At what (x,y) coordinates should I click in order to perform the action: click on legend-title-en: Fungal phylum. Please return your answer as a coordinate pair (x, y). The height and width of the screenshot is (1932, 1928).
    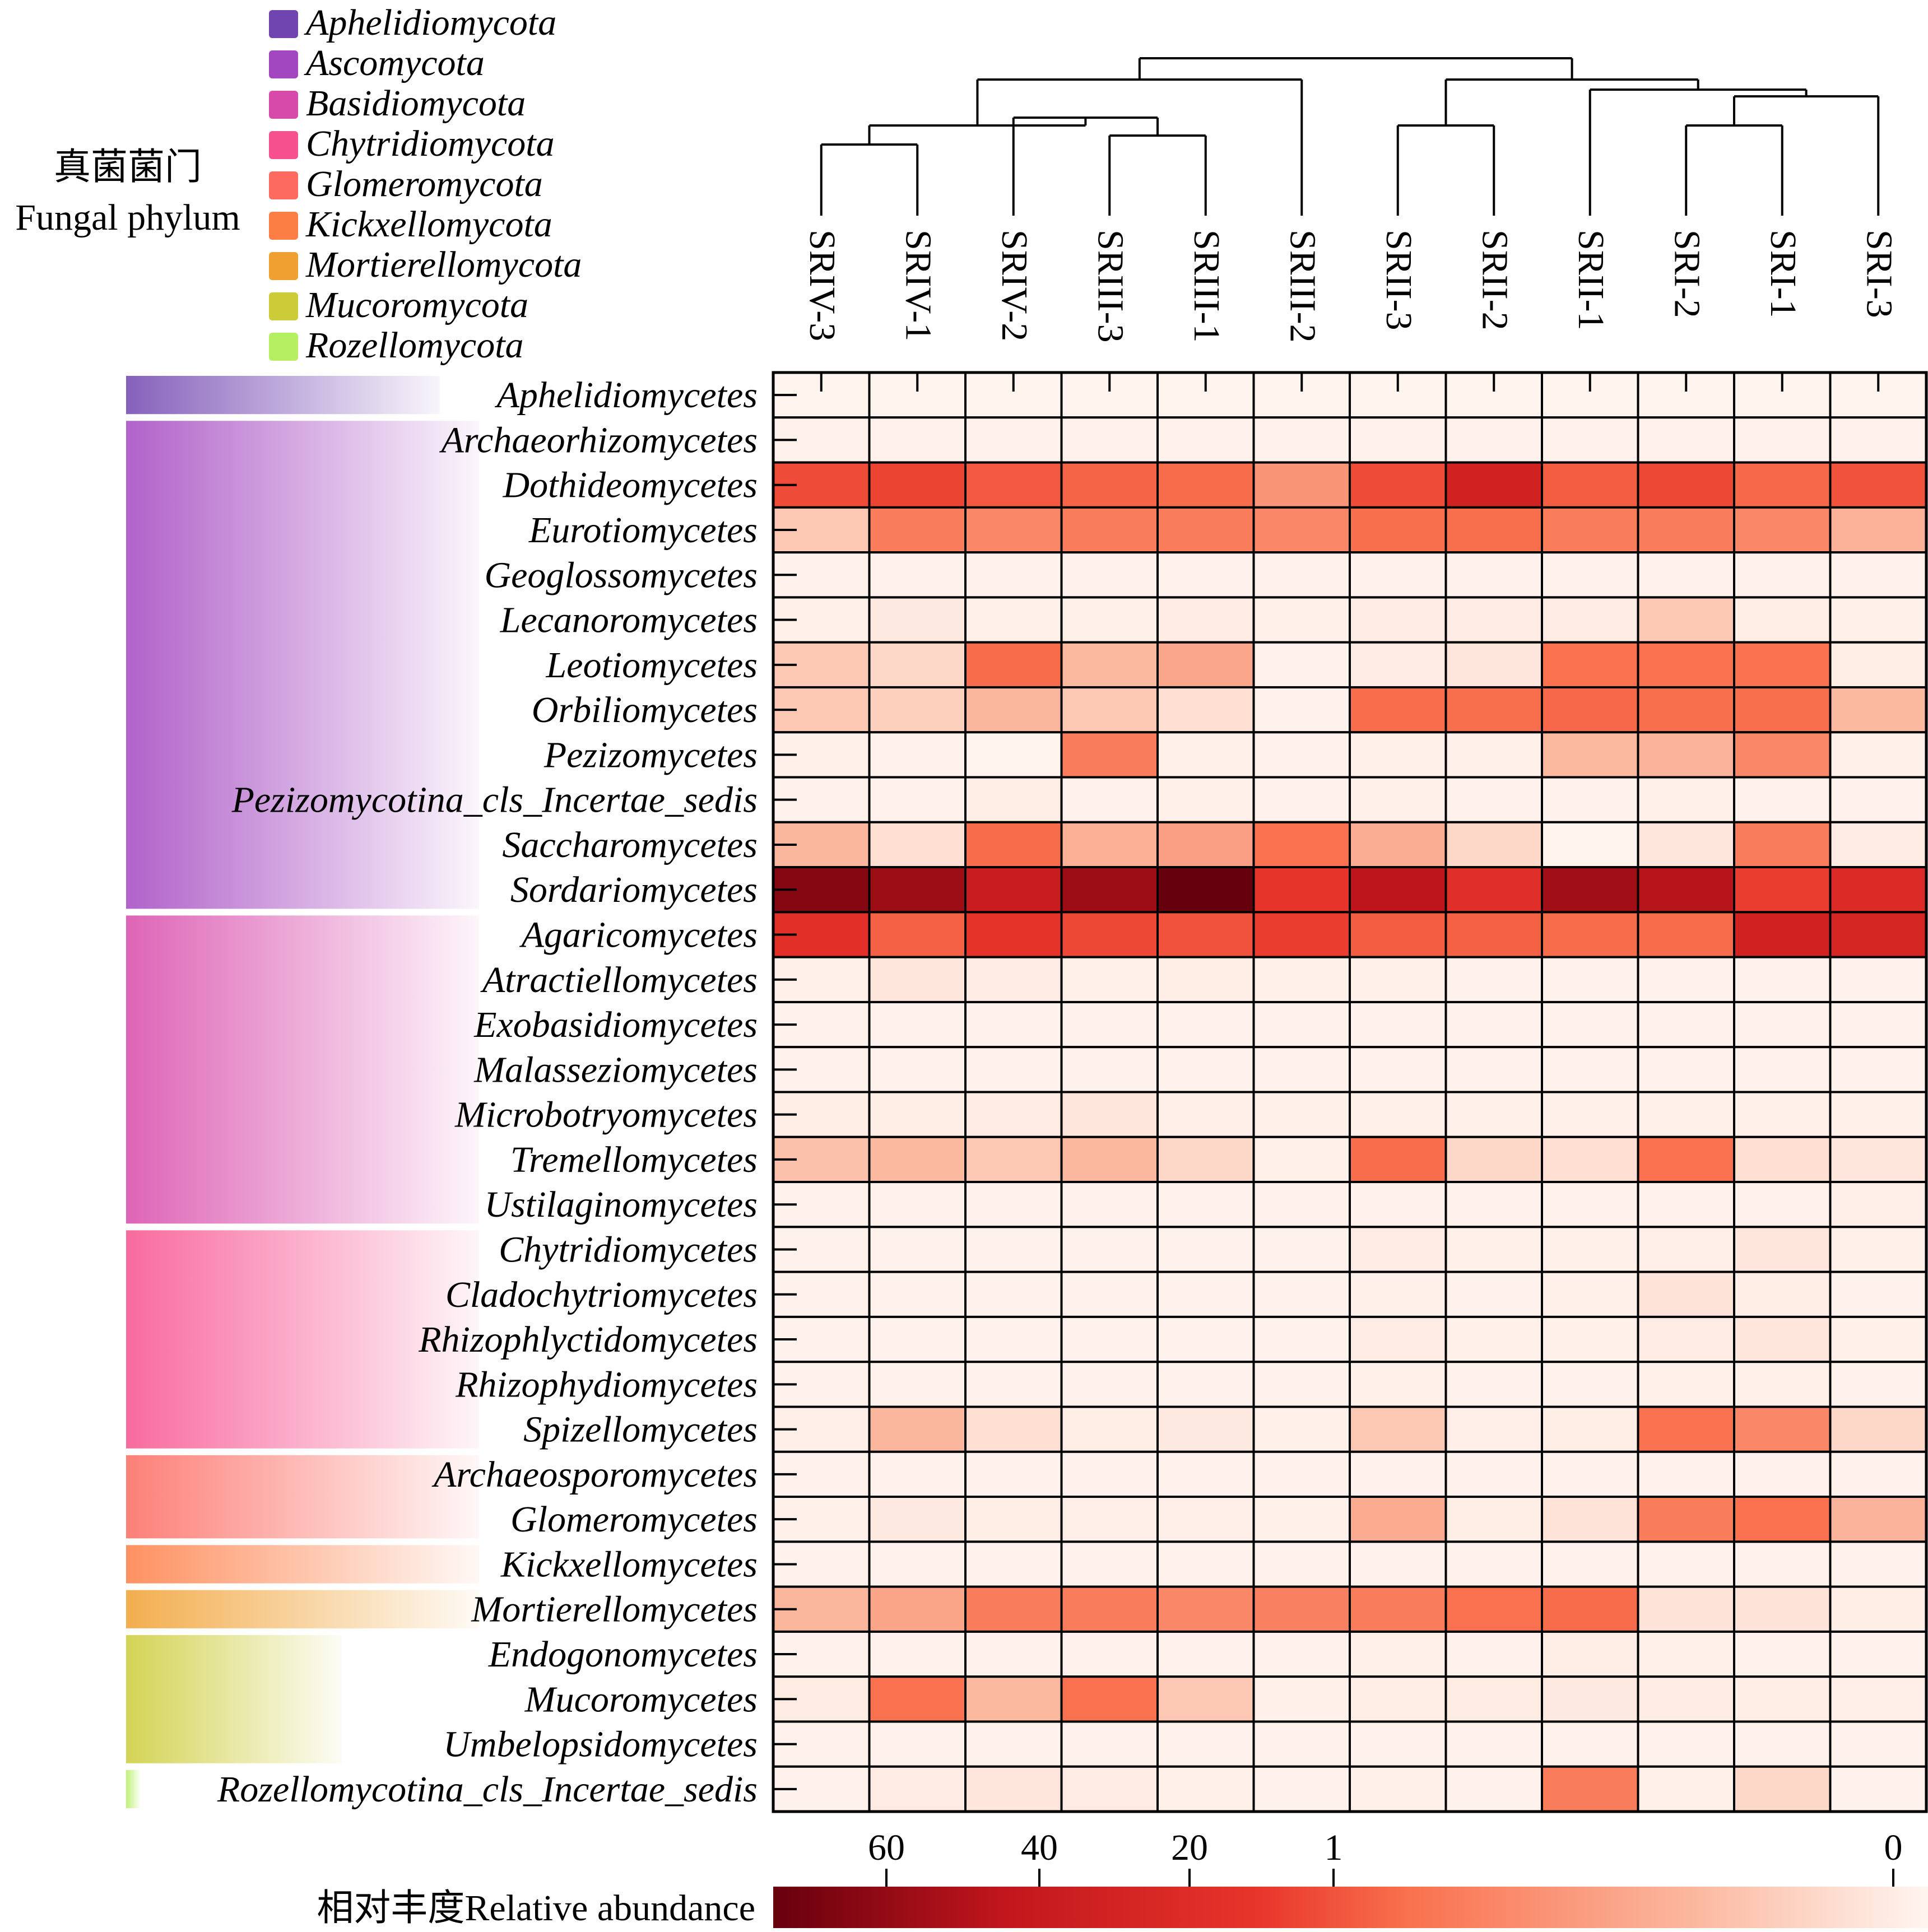
    Looking at the image, I should click on (128, 218).